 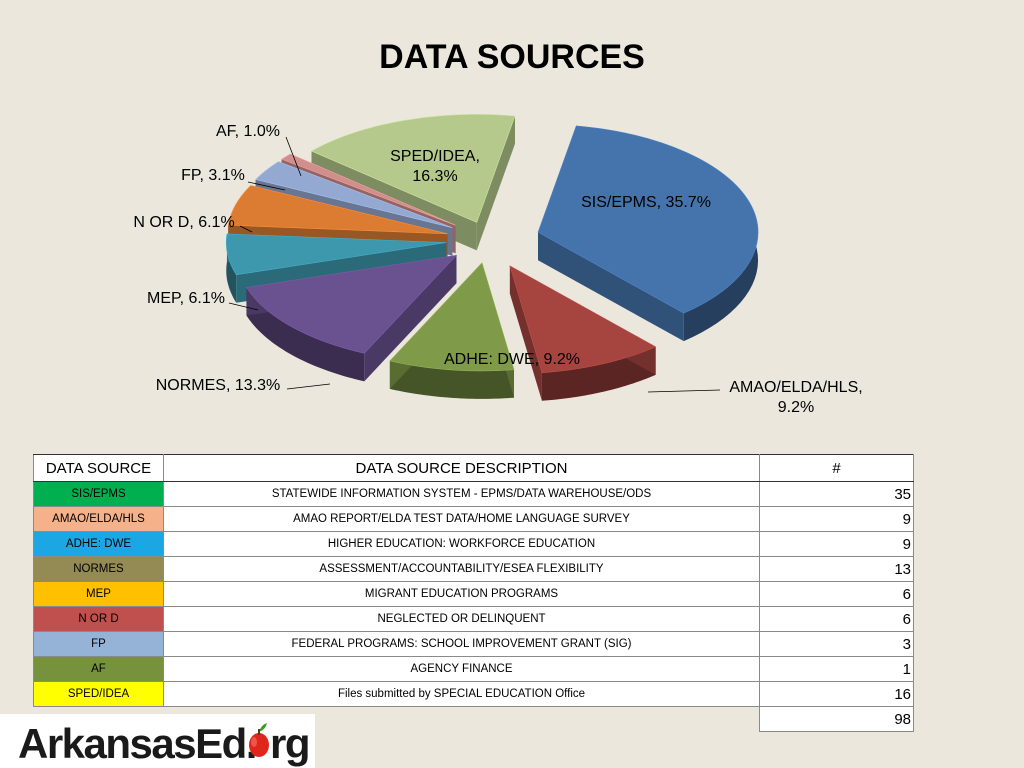 What do you see at coordinates (98, 569) in the screenshot?
I see `cell-source: NORMES` at bounding box center [98, 569].